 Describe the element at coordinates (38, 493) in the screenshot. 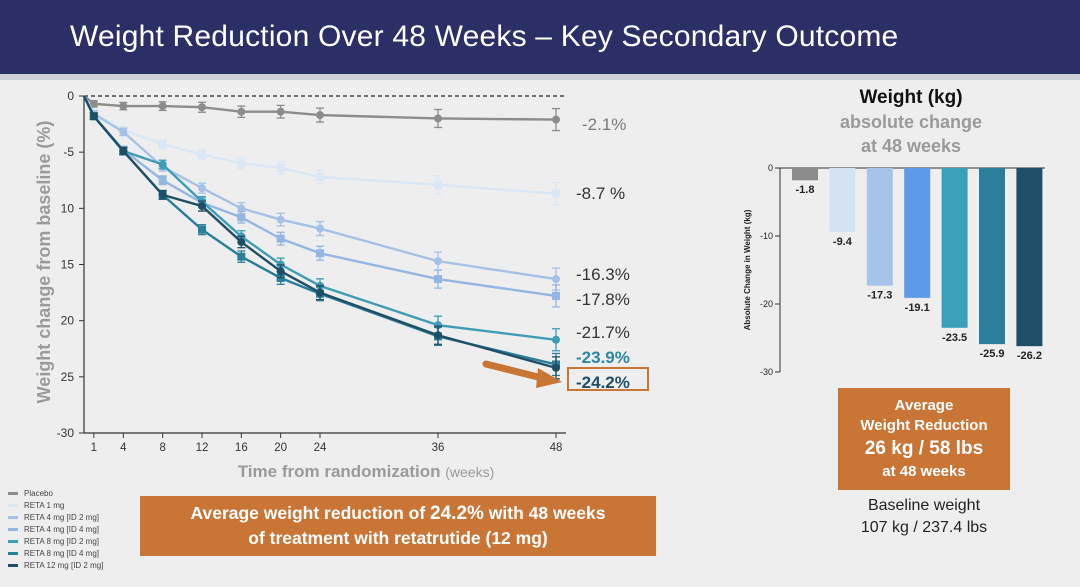

I see `legend-label: Placebo` at that location.